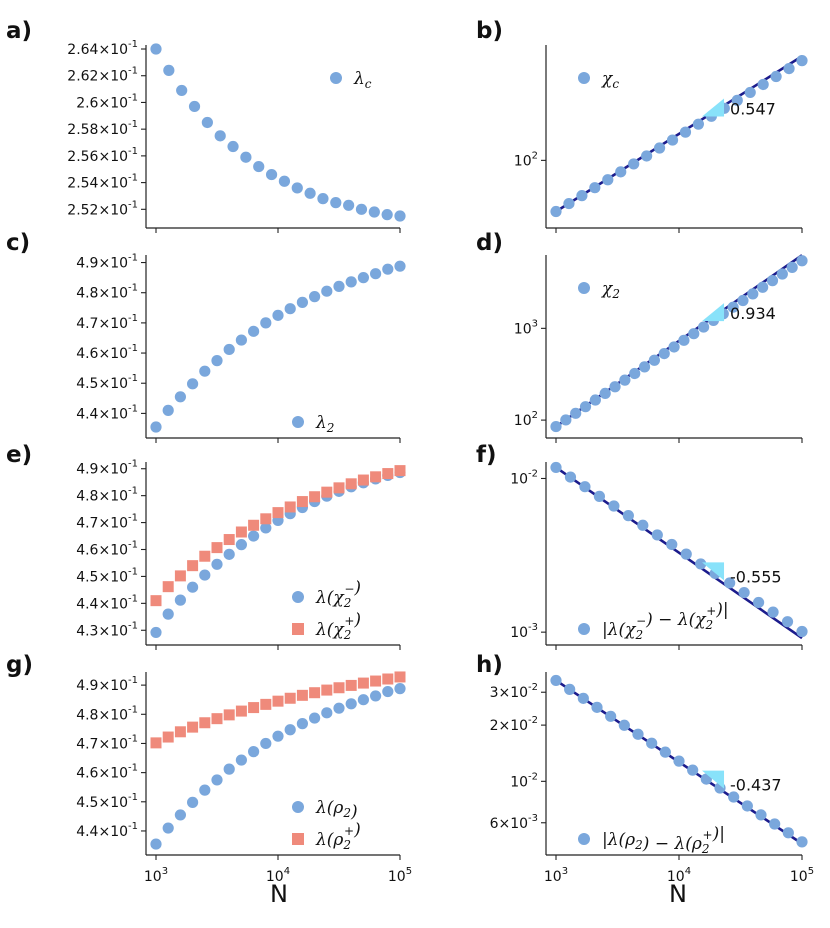 This screenshot has height=928, width=830. What do you see at coordinates (526, 419) in the screenshot?
I see `y-tick-label-d-0: 102` at bounding box center [526, 419].